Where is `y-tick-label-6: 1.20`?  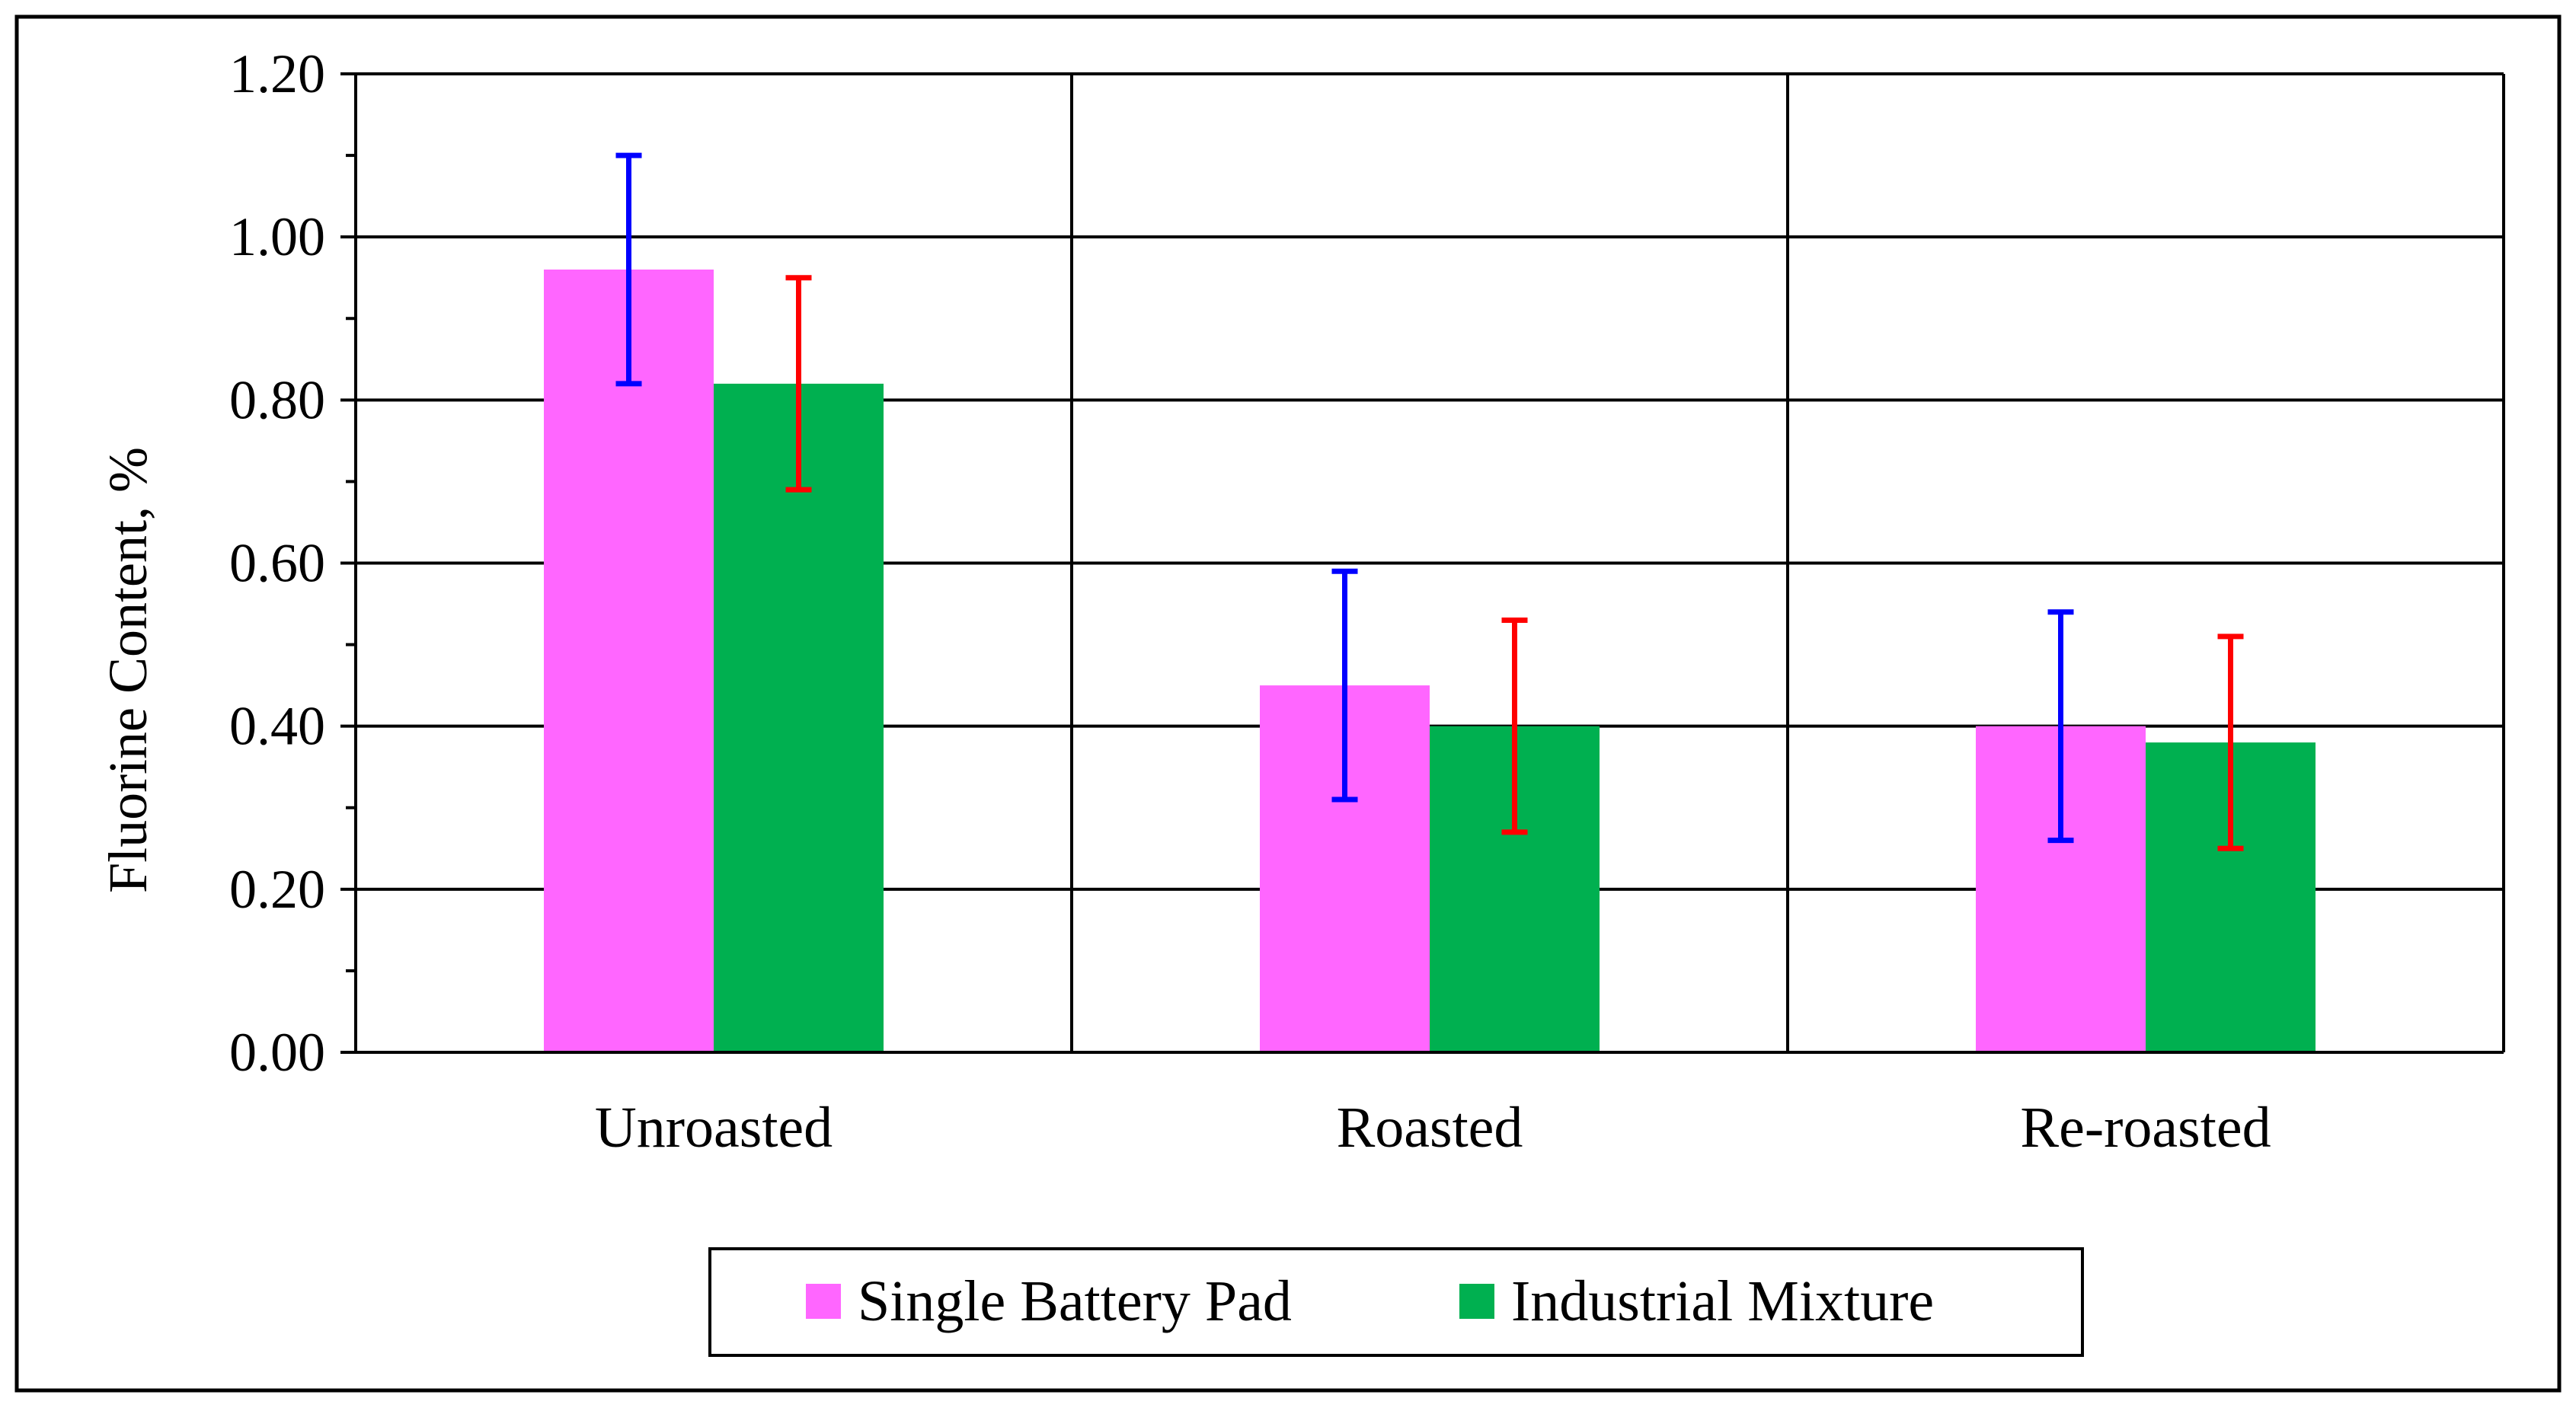
y-tick-label-6: 1.20 is located at coordinates (277, 73).